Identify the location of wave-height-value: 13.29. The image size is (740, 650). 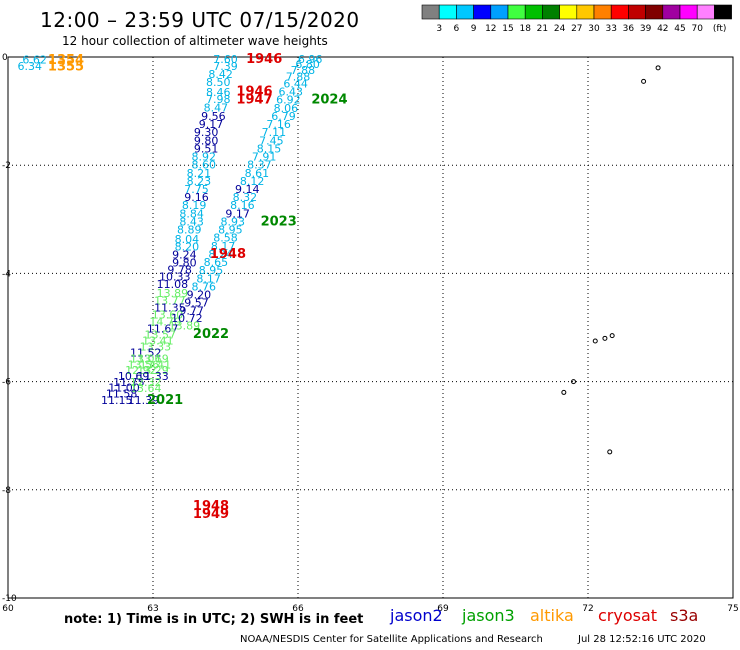
(153, 370).